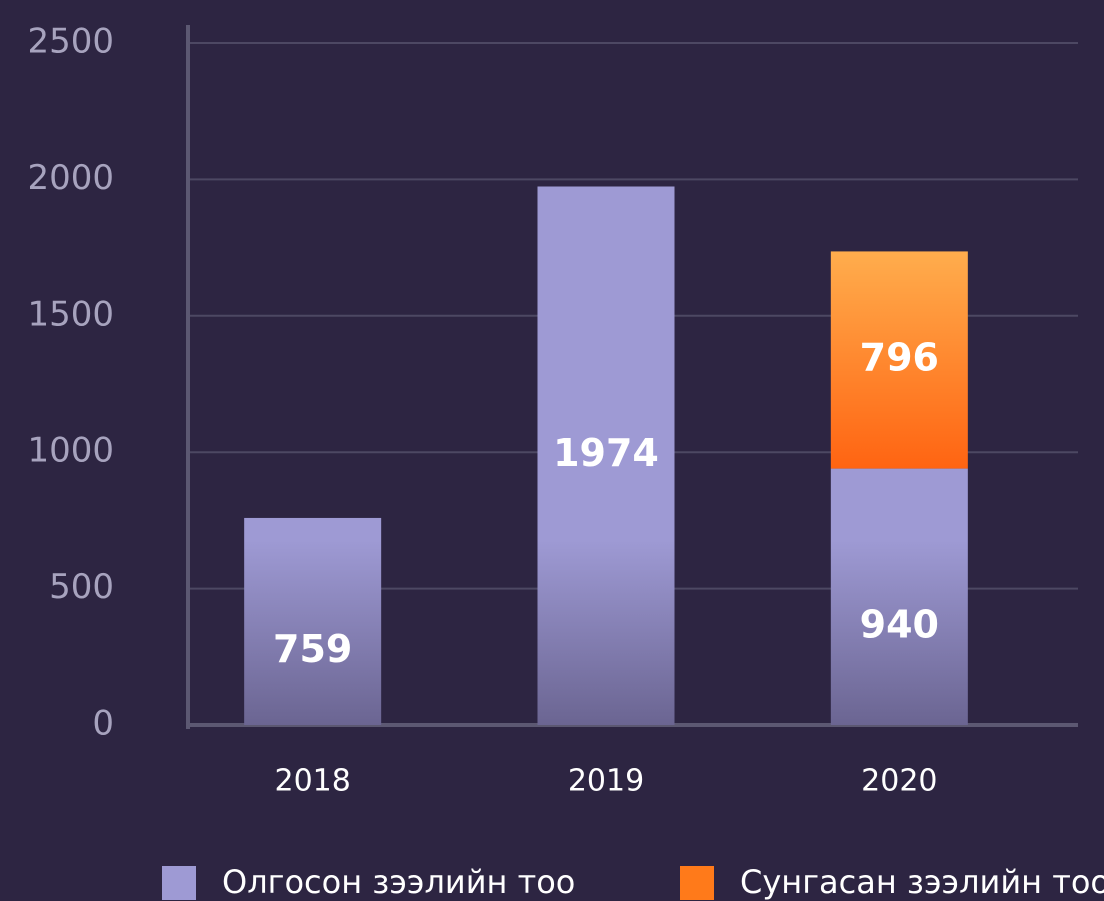 This screenshot has height=901, width=1104. What do you see at coordinates (81, 587) in the screenshot?
I see `y-tick-label: 500` at bounding box center [81, 587].